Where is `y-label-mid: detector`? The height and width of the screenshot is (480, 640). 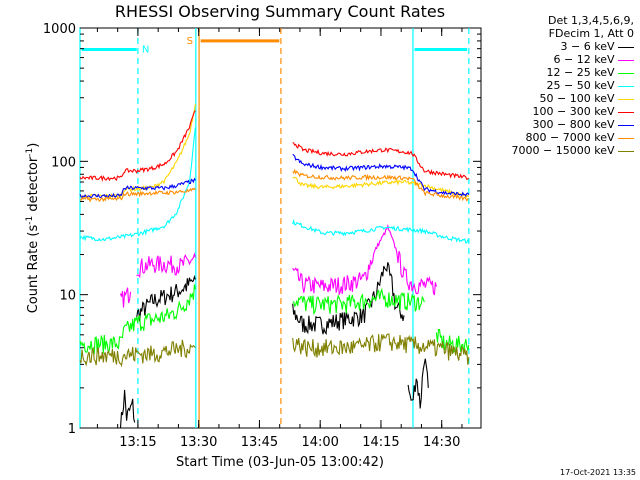
y-label-mid: detector is located at coordinates (33, 186).